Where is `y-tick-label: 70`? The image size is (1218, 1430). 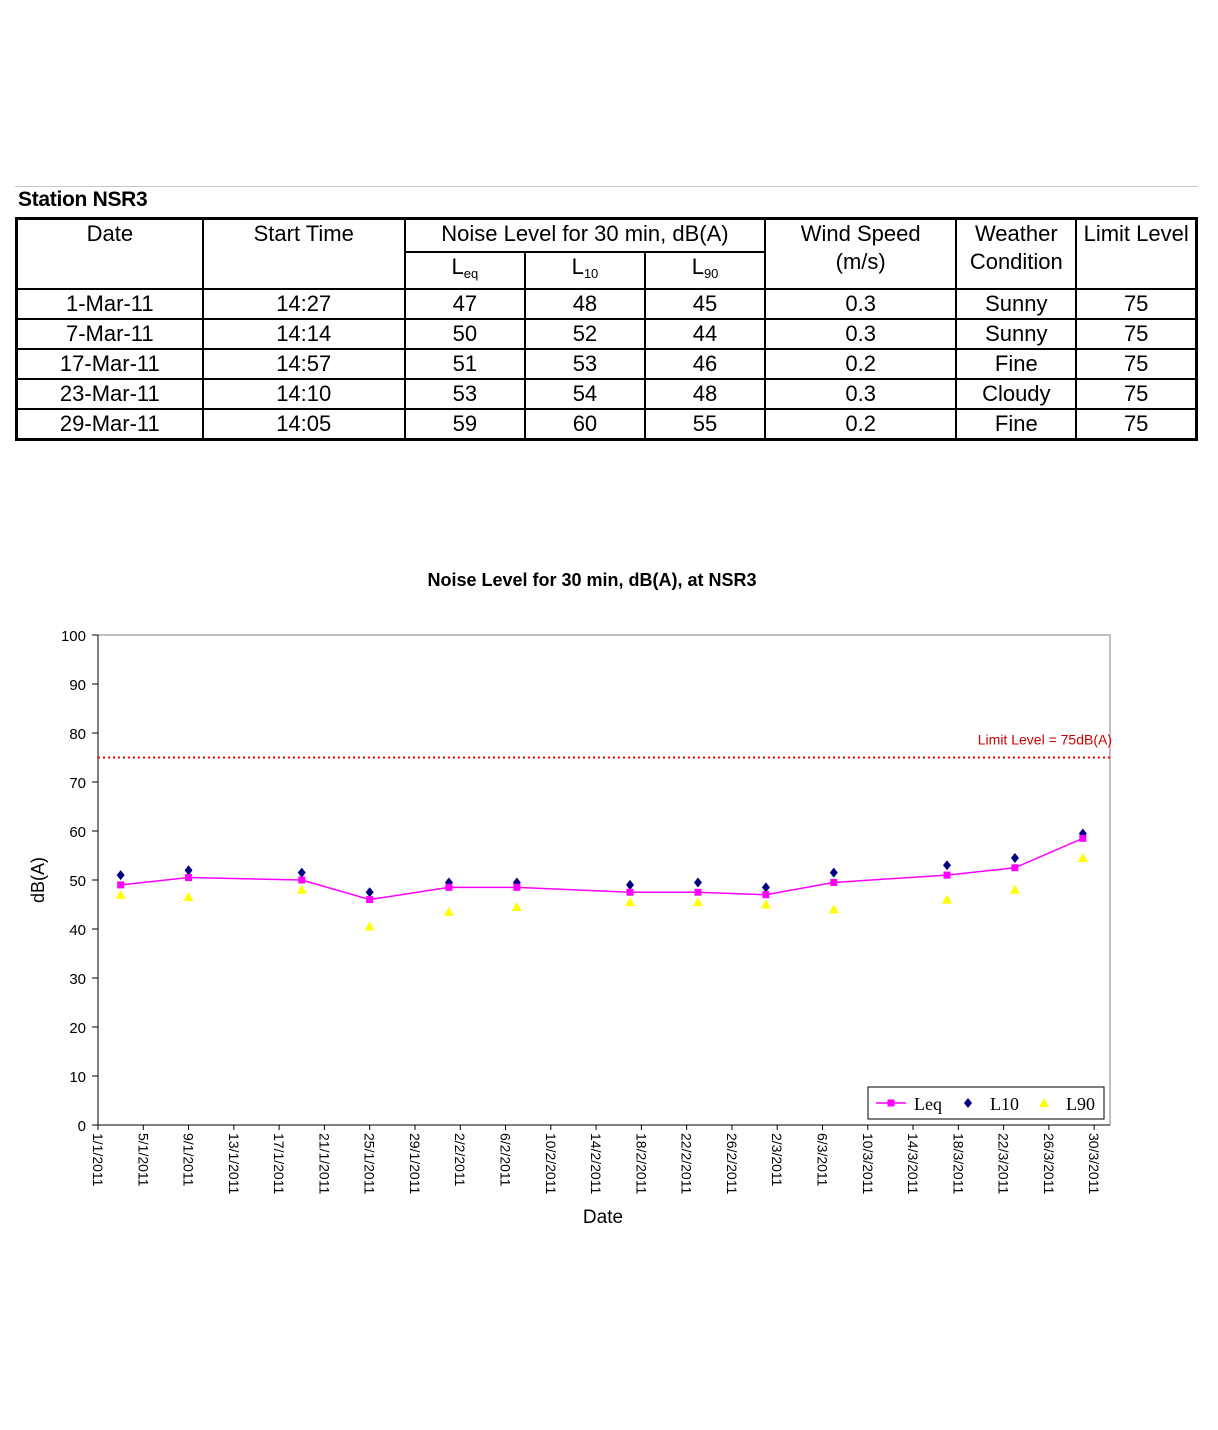
y-tick-label: 70 is located at coordinates (77, 783).